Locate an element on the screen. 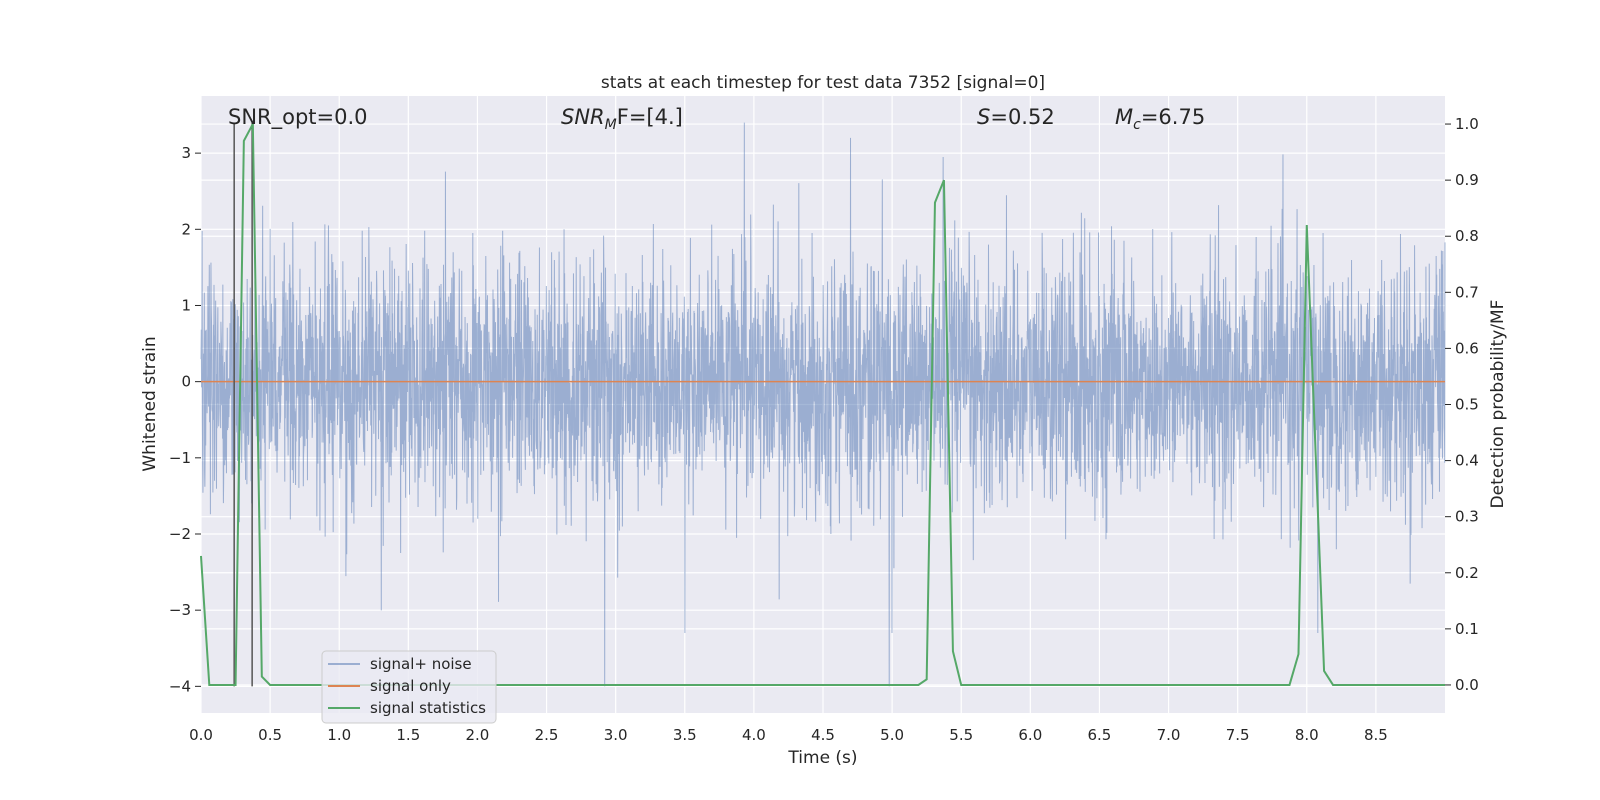 This screenshot has height=800, width=1600. x-tick-label: 7.5 is located at coordinates (1238, 735).